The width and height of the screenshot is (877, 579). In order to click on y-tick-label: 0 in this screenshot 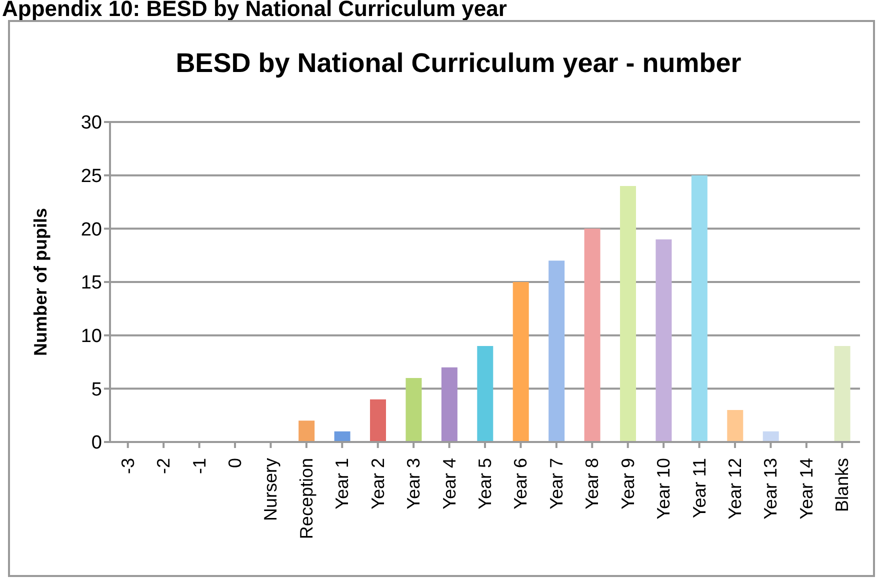, I will do `click(96, 443)`.